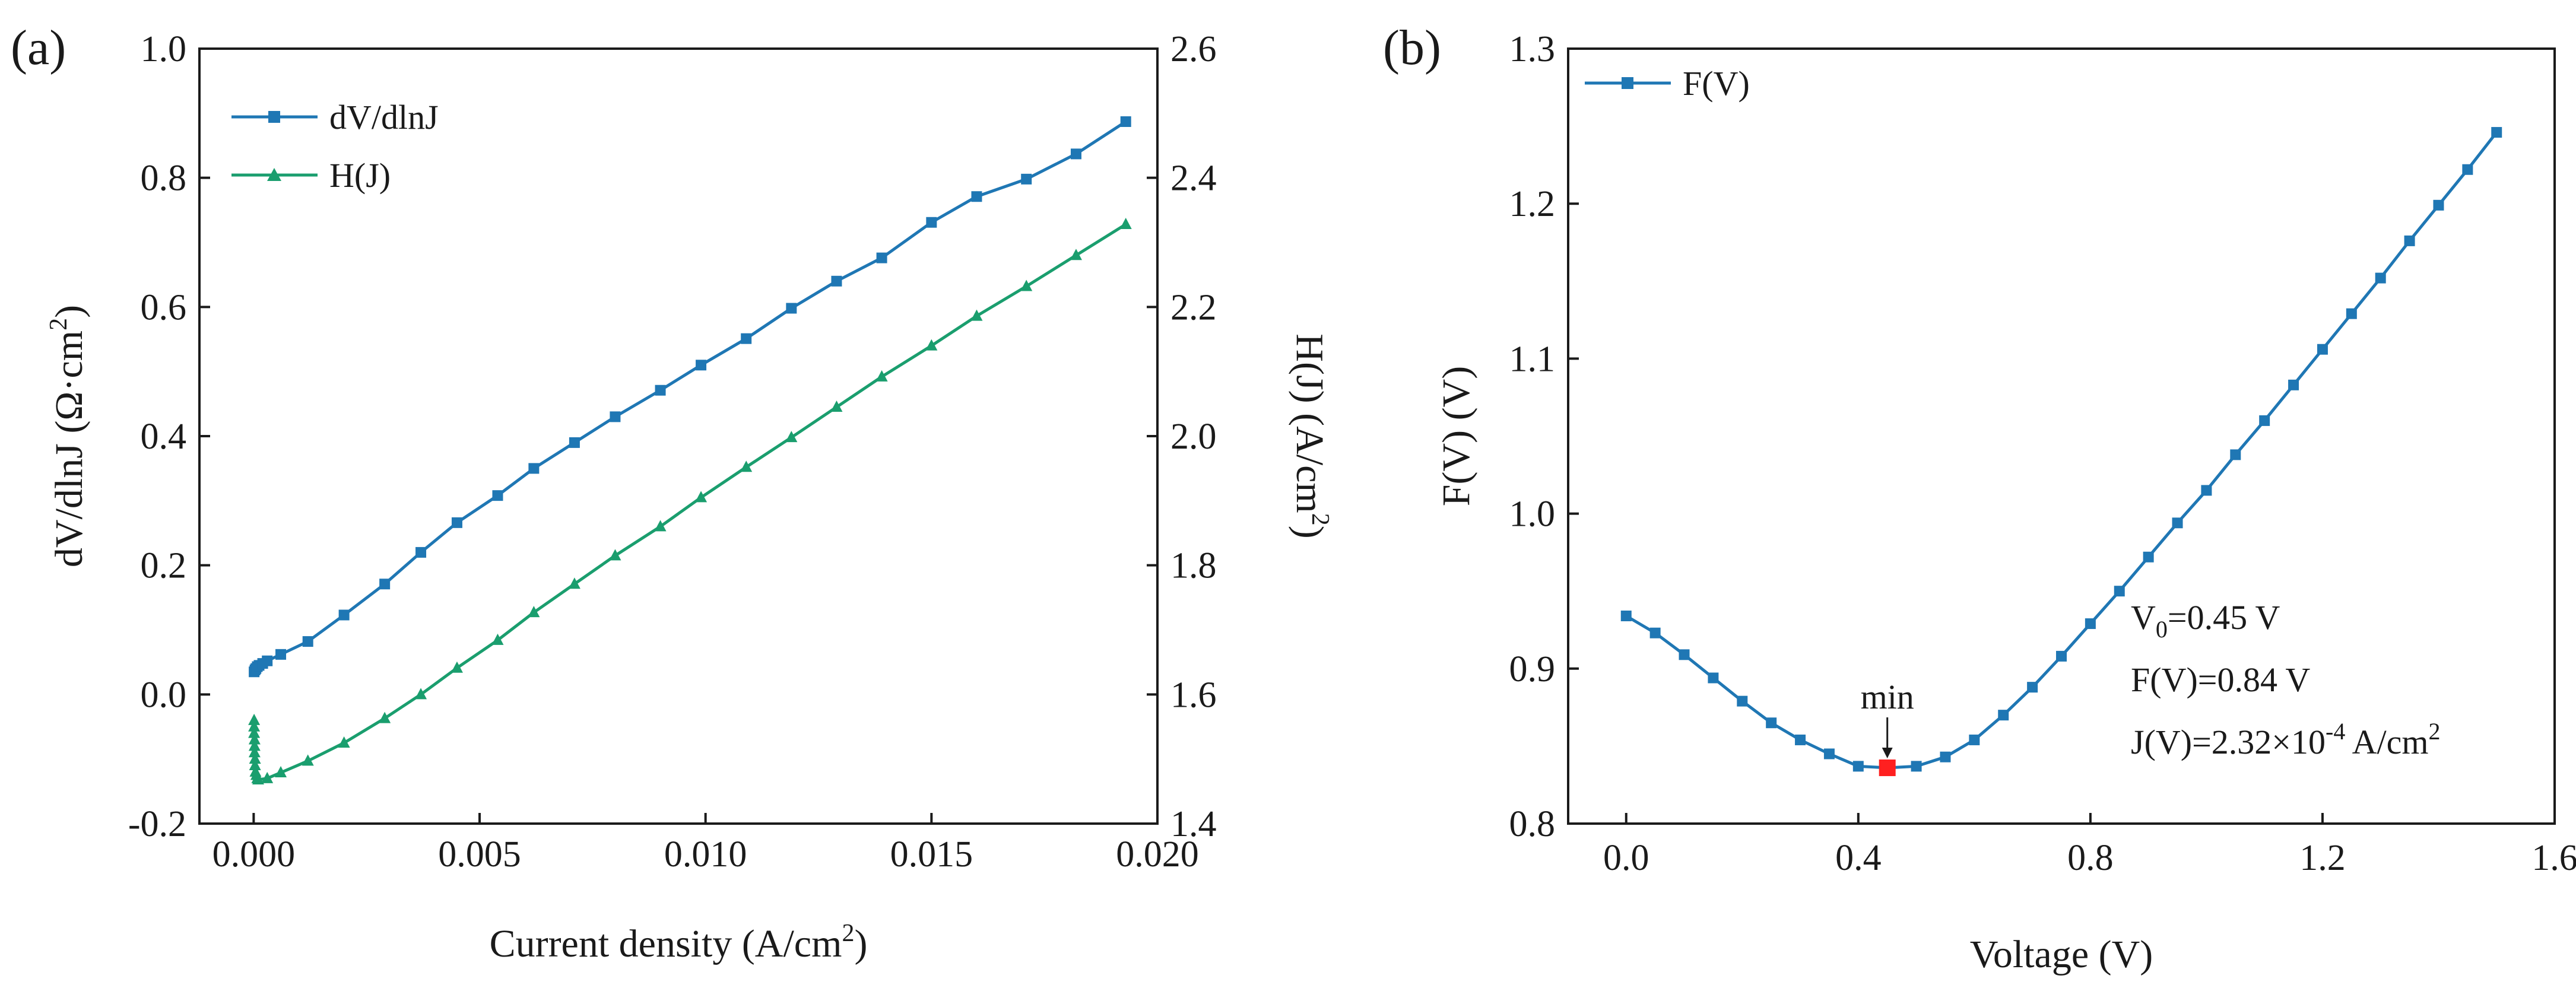 This screenshot has width=2576, height=985. I want to click on panel-a-x-tick-label: 0.015, so click(931, 855).